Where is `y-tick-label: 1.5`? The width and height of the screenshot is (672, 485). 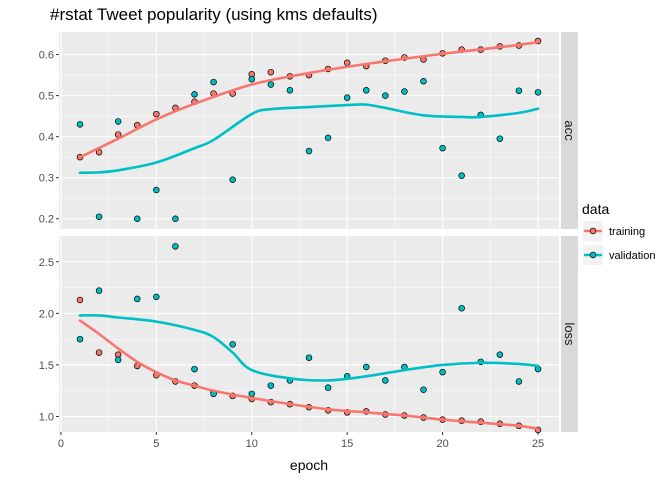 y-tick-label: 1.5 is located at coordinates (46, 366).